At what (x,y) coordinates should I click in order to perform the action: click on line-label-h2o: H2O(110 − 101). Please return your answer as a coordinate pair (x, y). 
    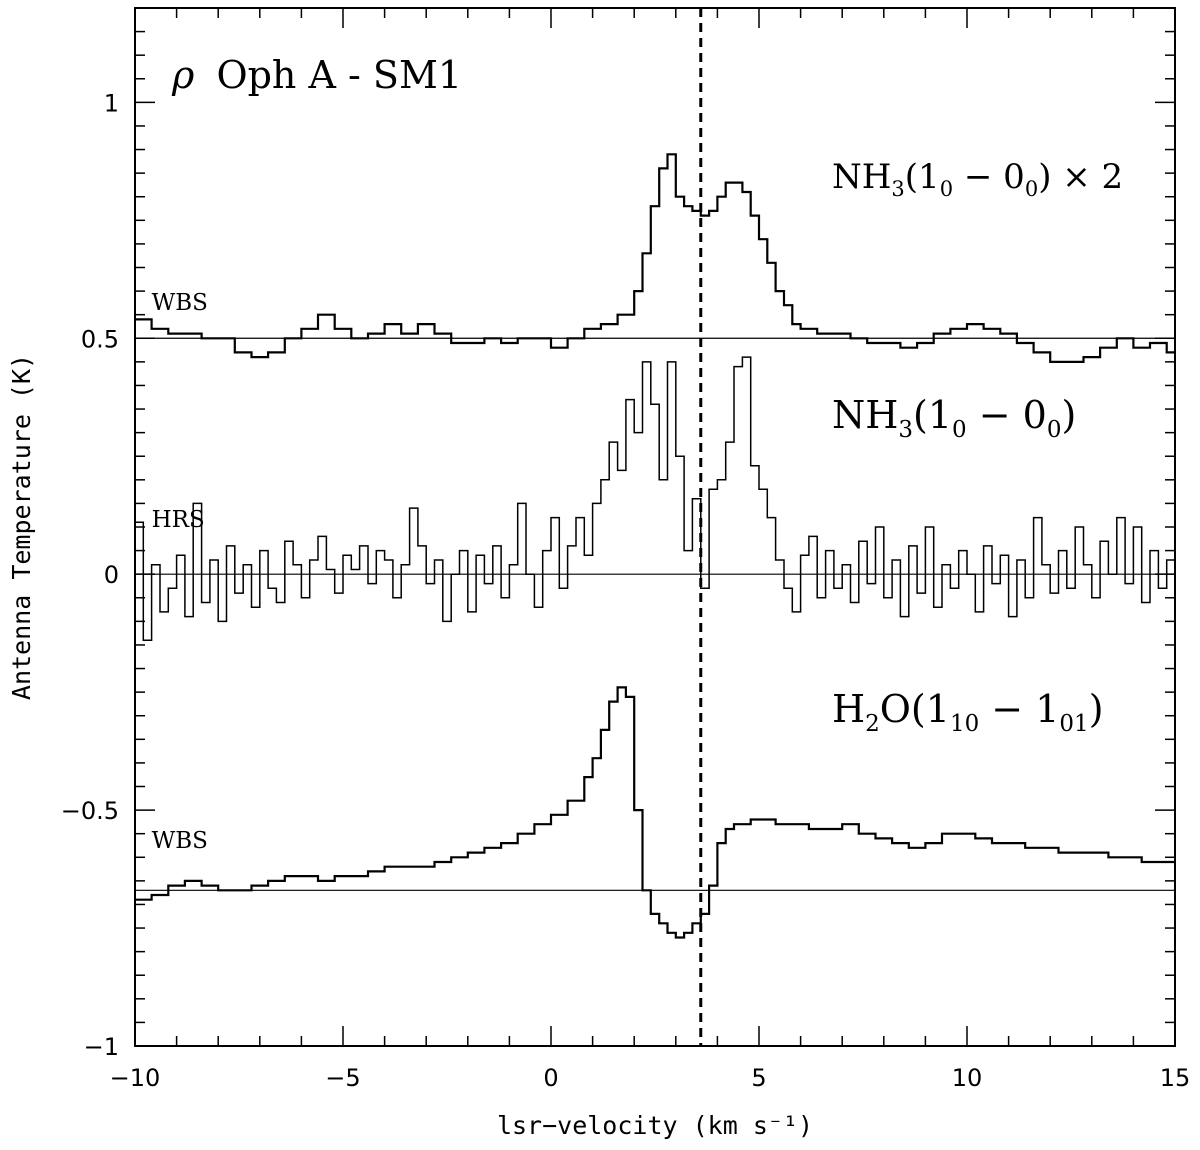
    Looking at the image, I should click on (968, 712).